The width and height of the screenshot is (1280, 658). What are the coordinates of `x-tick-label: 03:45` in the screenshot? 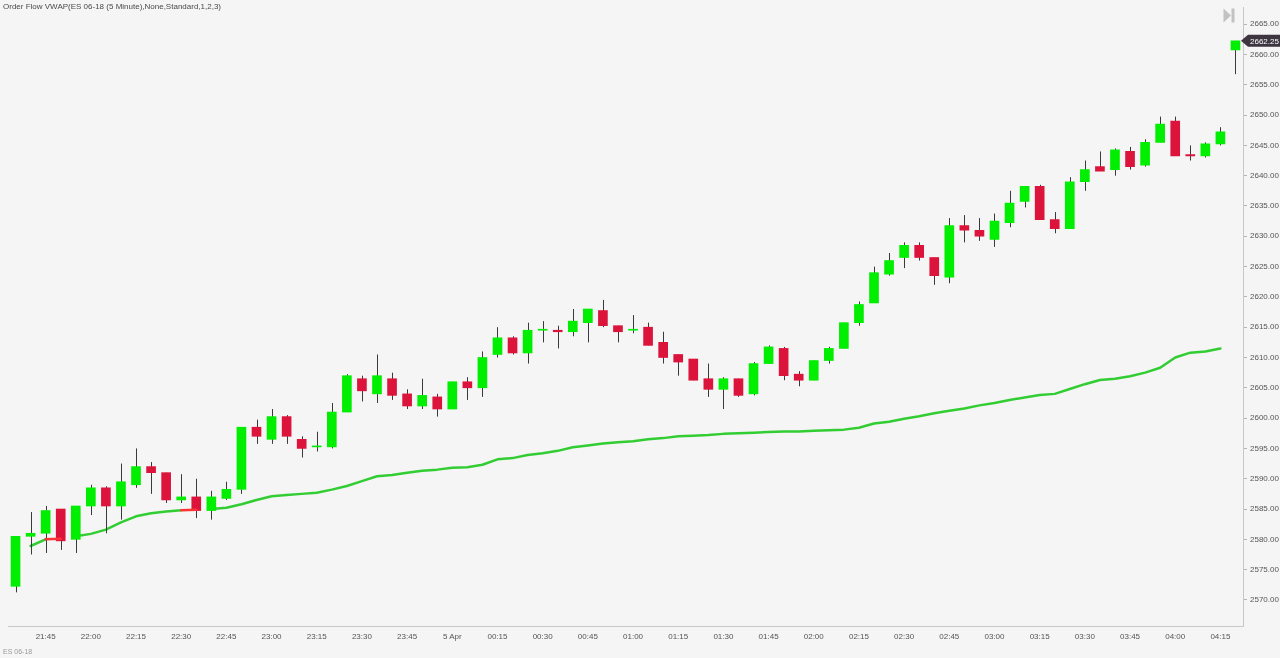 It's located at (1130, 636).